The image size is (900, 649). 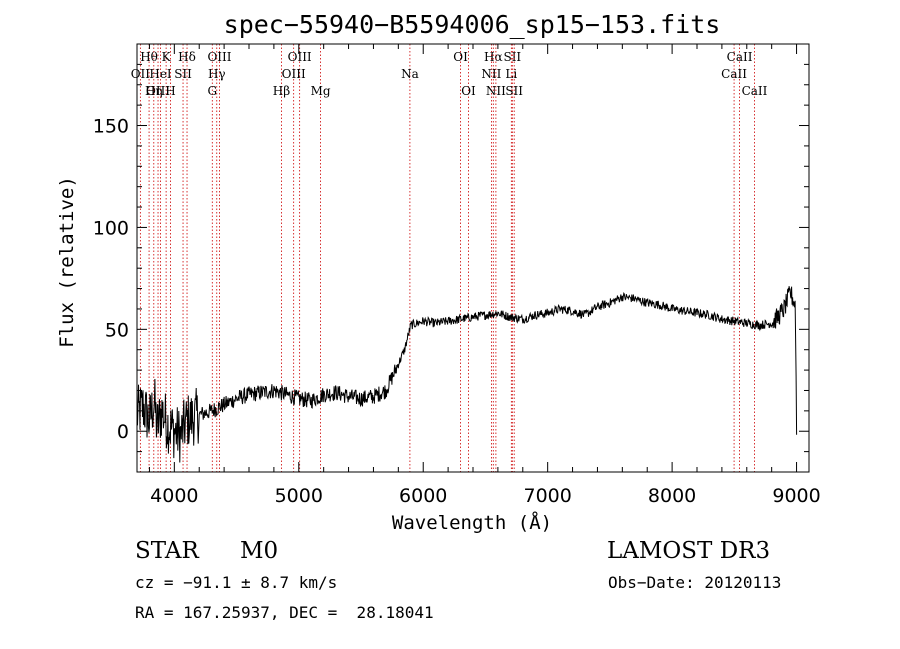 I want to click on x-tick-label: 9000, so click(x=796, y=496).